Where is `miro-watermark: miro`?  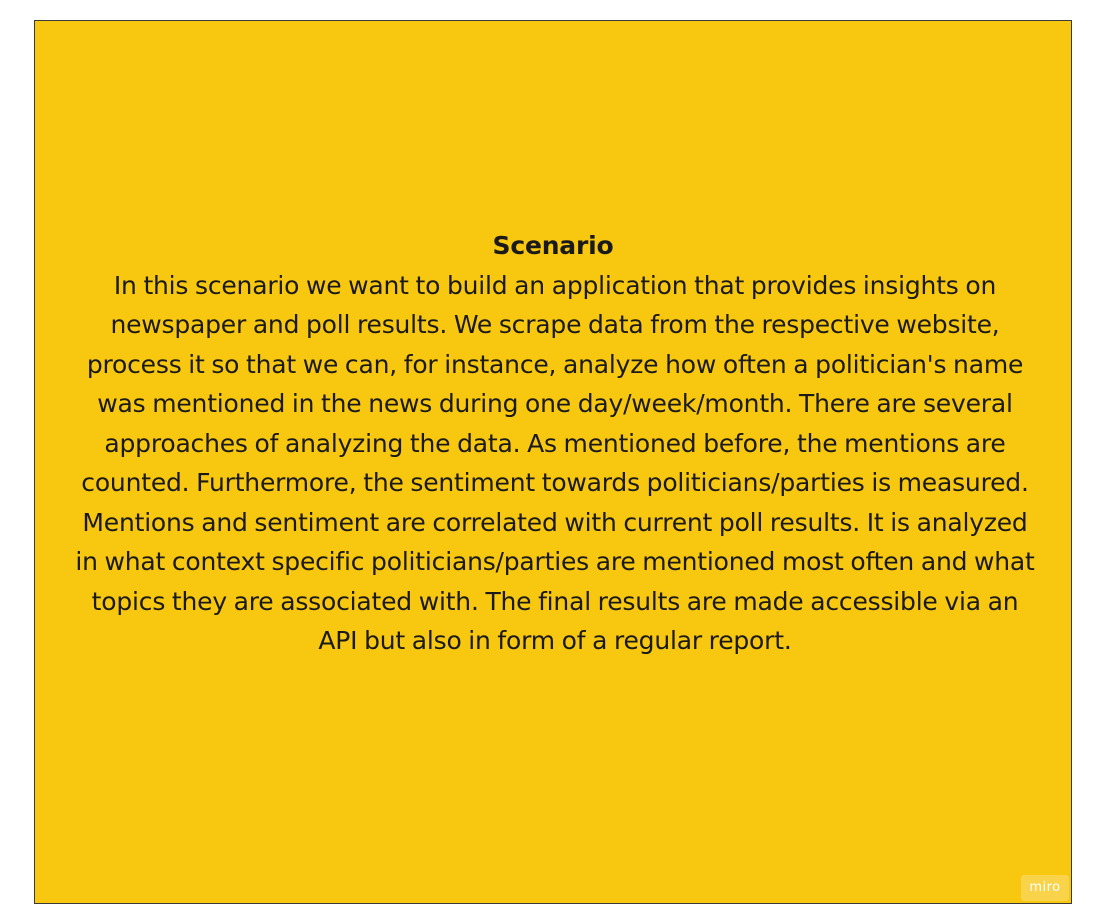 miro-watermark: miro is located at coordinates (1045, 888).